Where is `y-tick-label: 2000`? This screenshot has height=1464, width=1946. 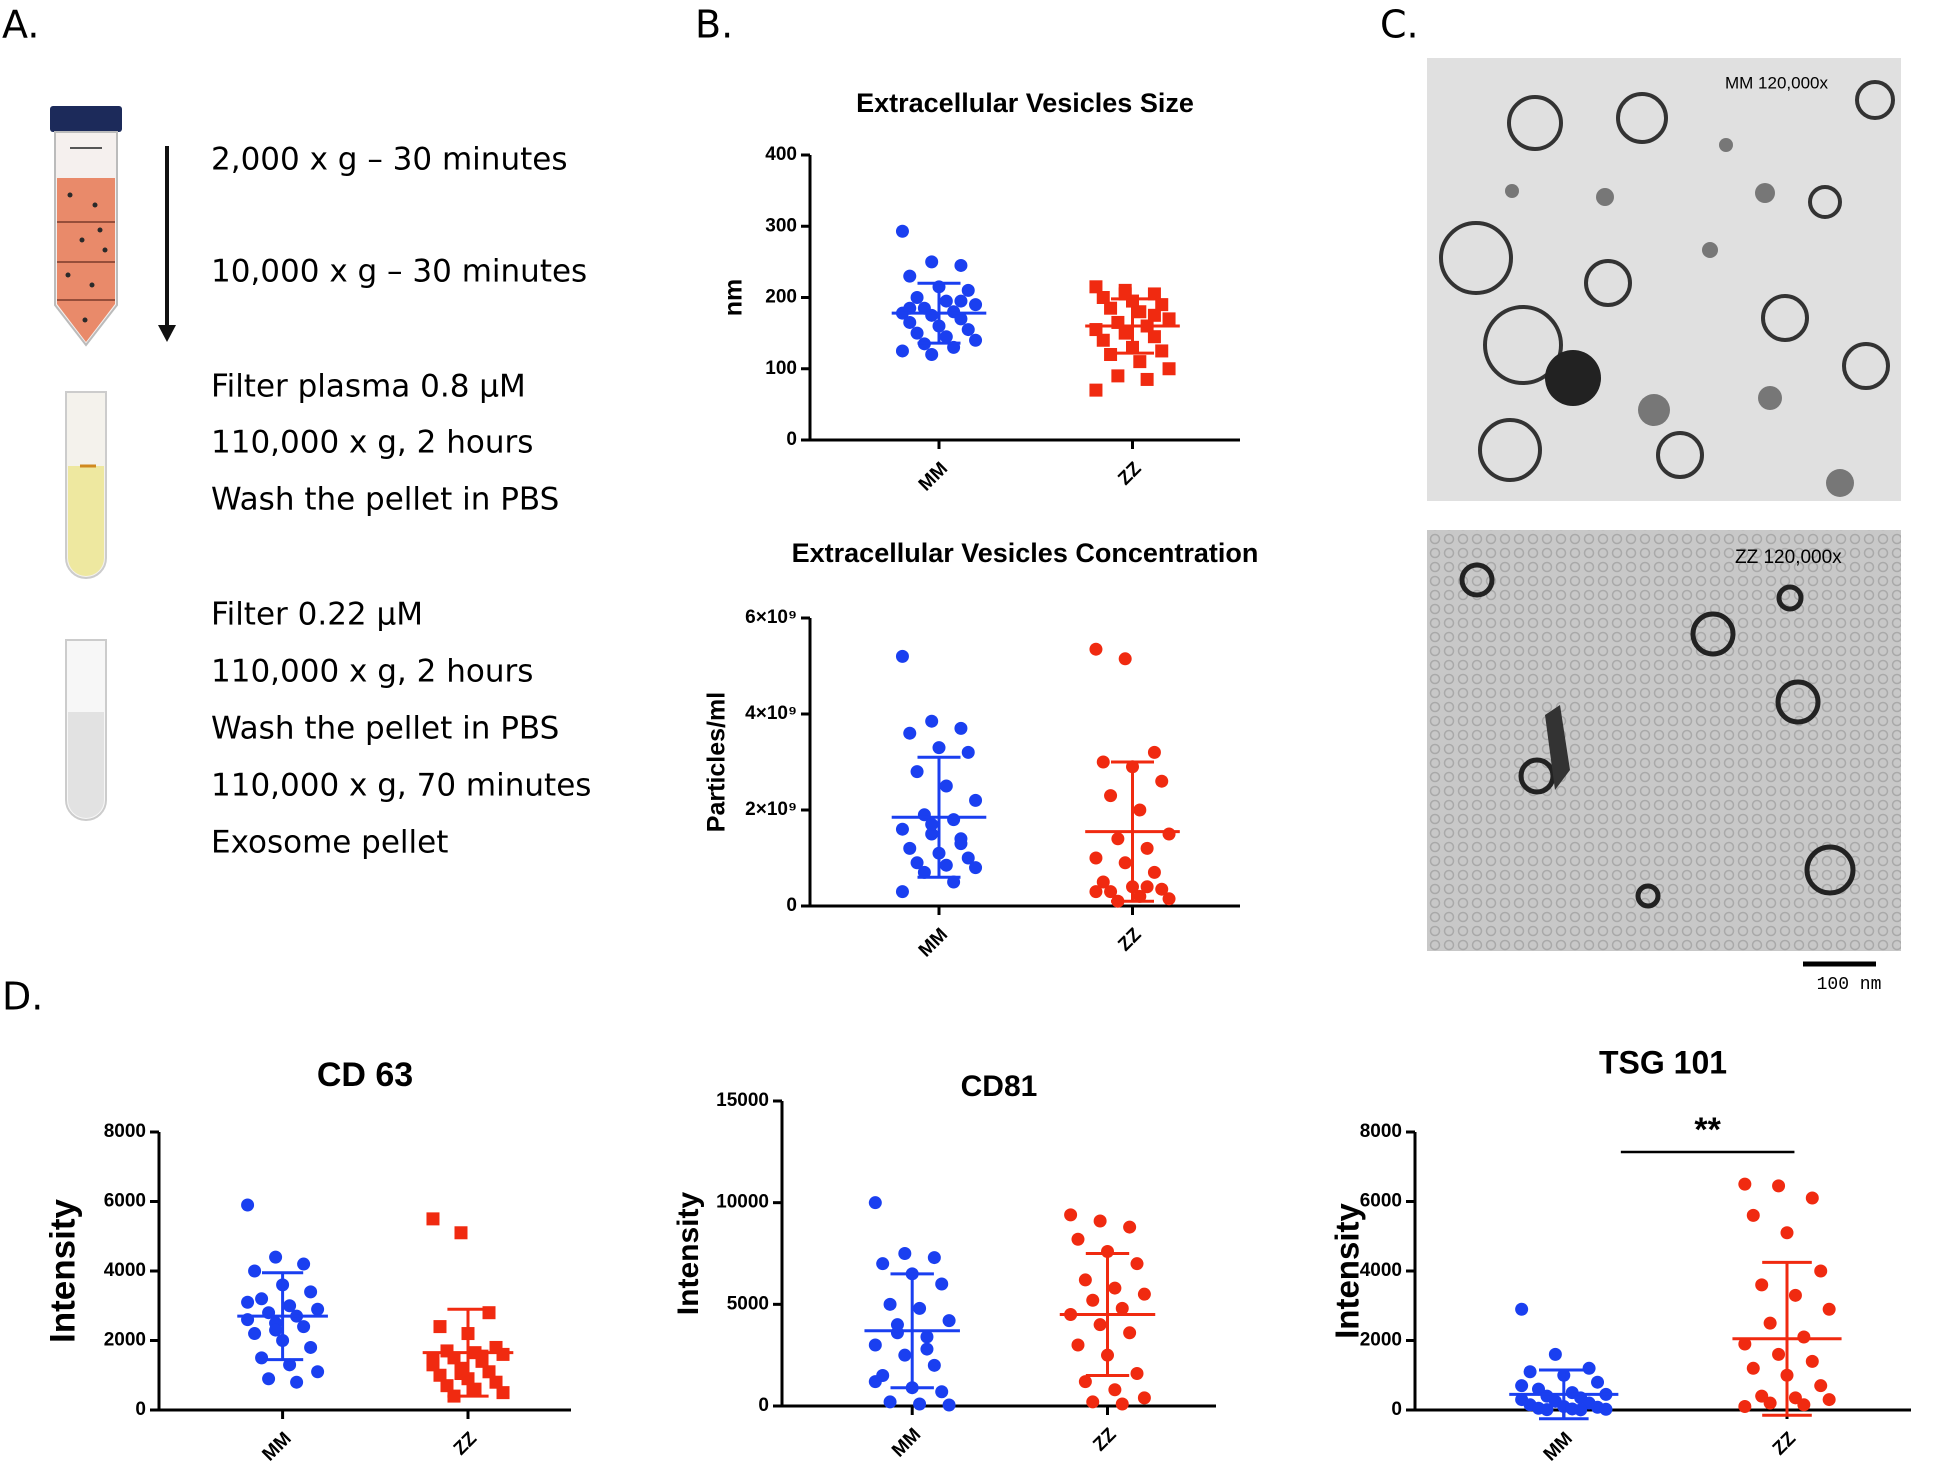
y-tick-label: 2000 is located at coordinates (125, 1340).